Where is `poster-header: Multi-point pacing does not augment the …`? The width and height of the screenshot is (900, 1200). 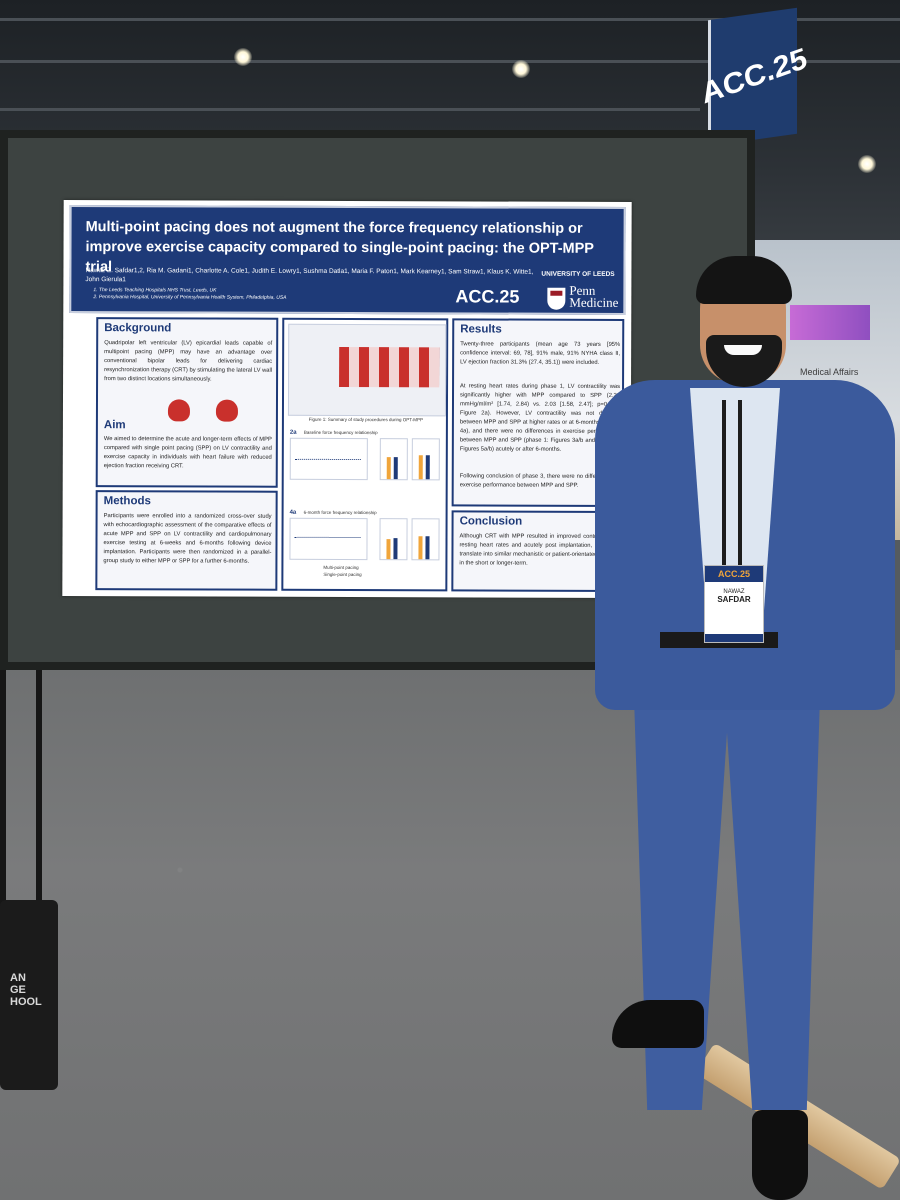 poster-header: Multi-point pacing does not augment the … is located at coordinates (347, 260).